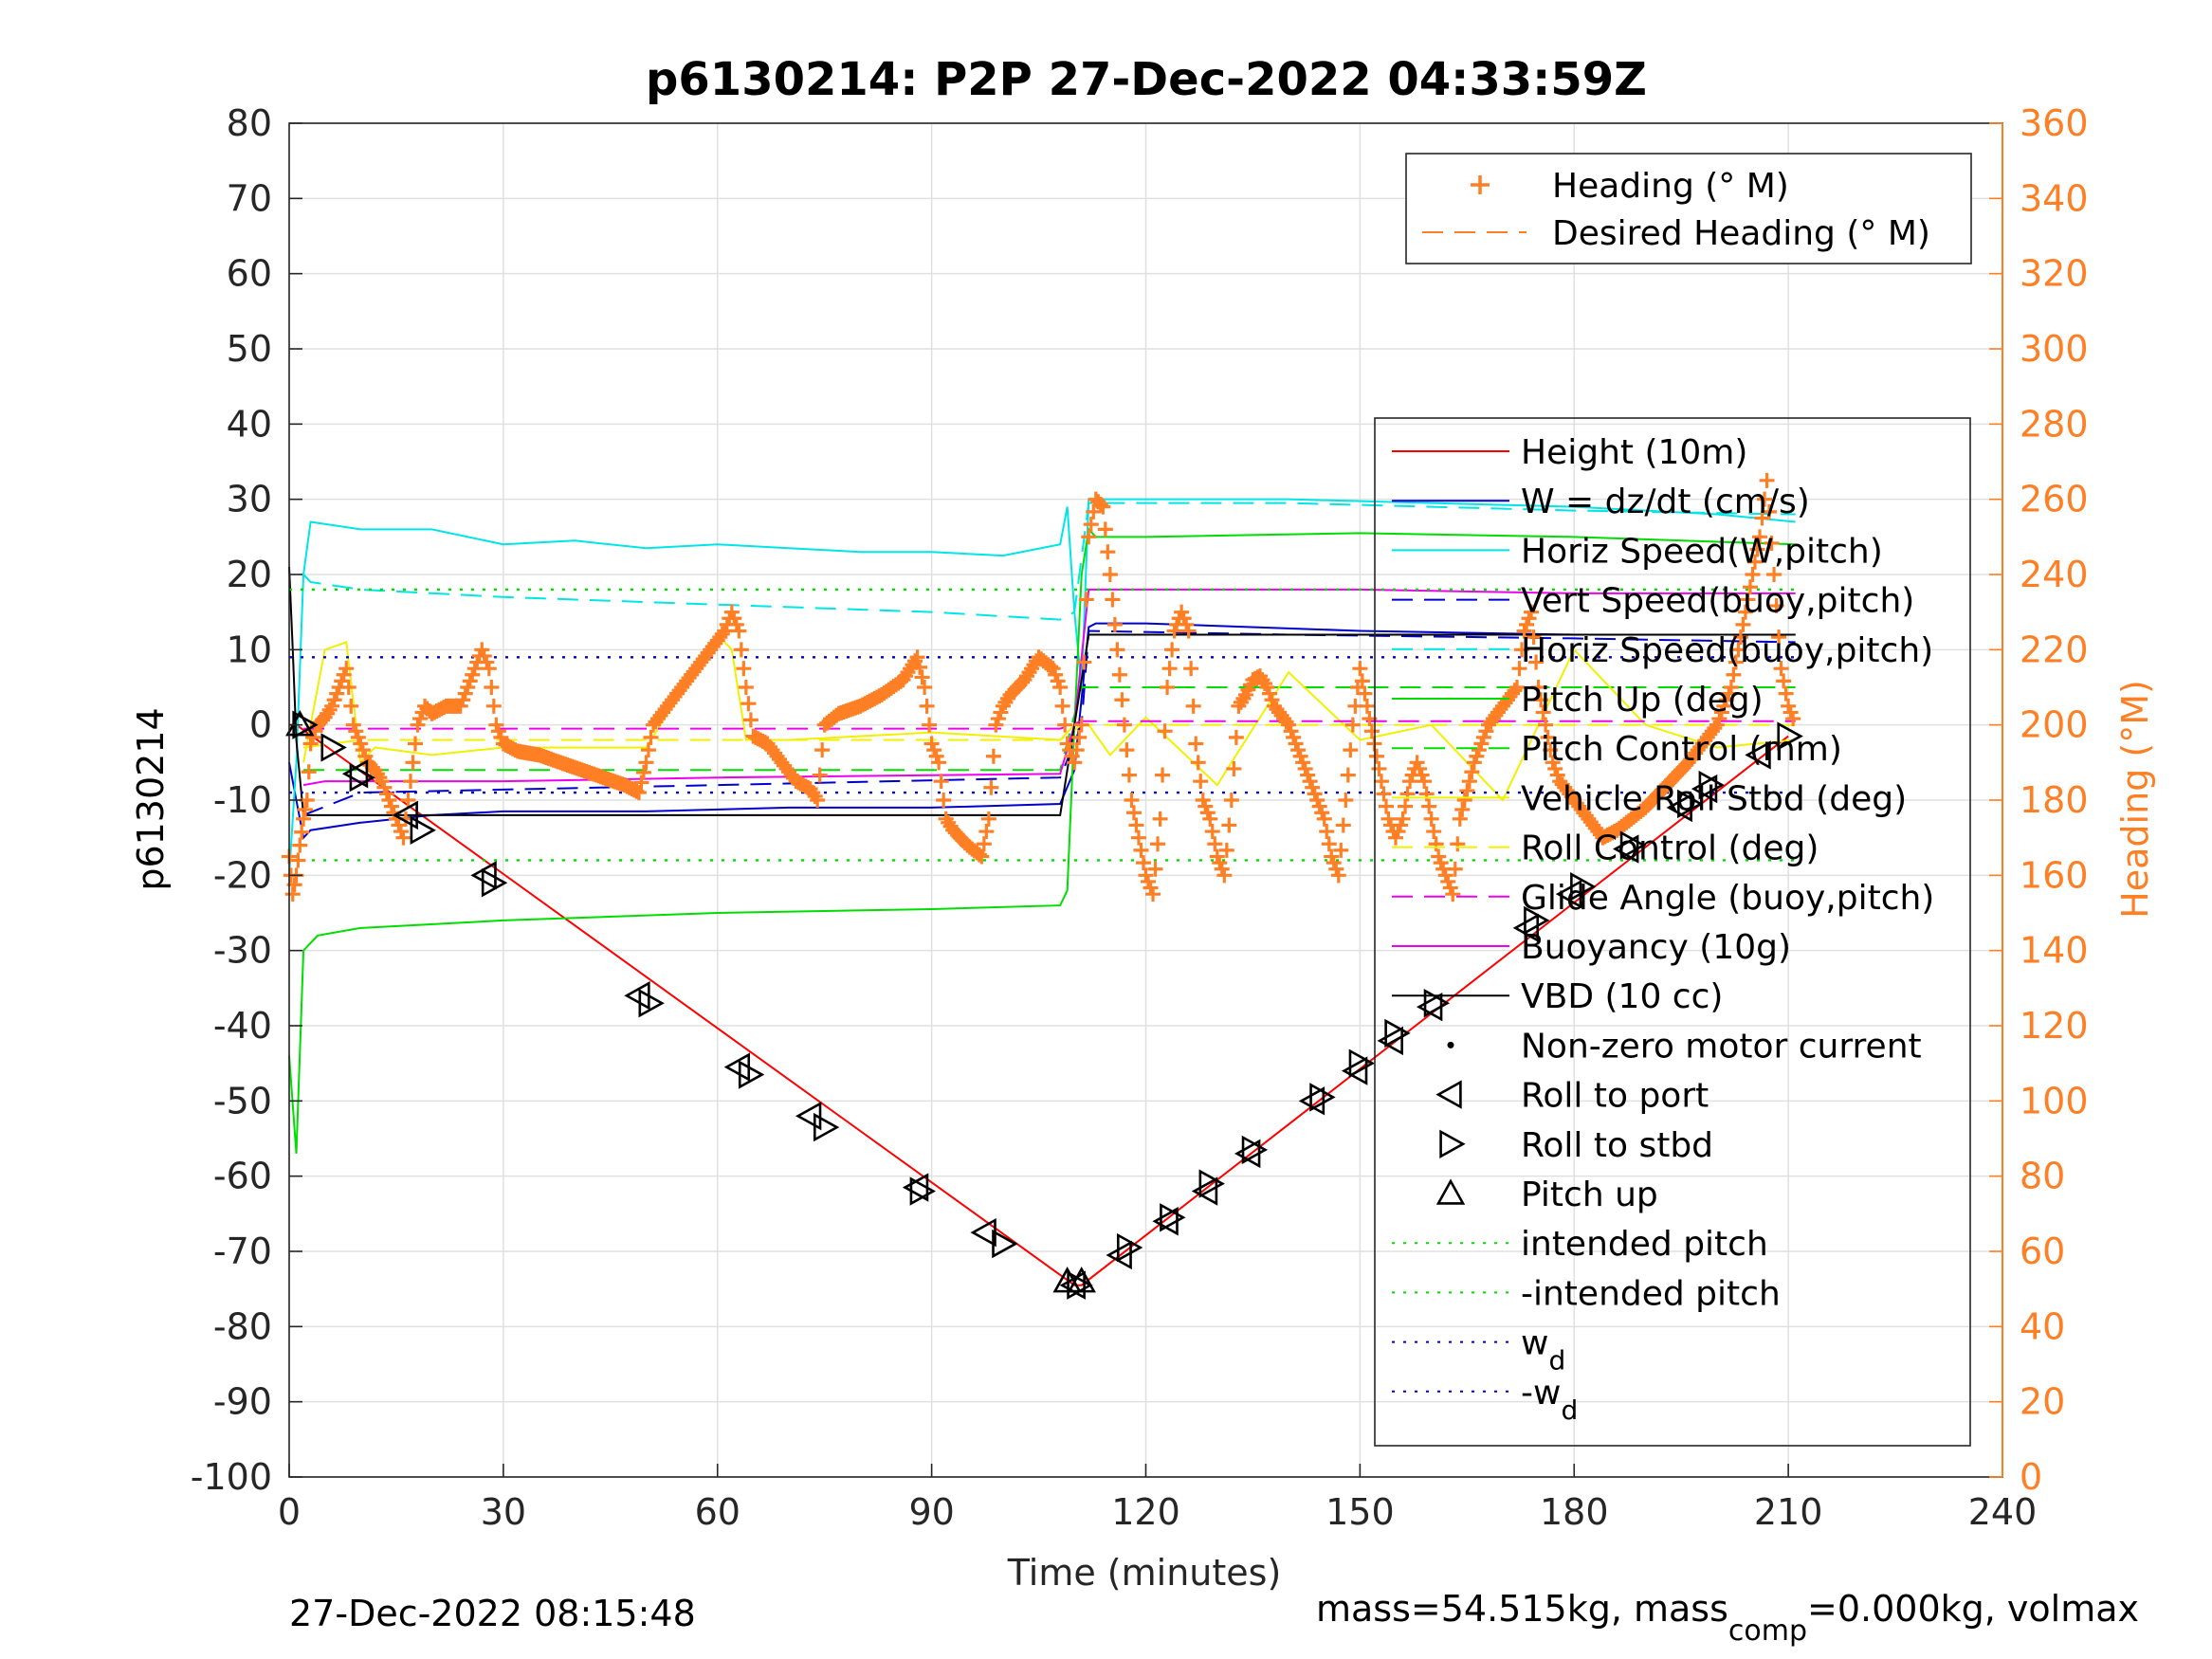  Describe the element at coordinates (2054, 274) in the screenshot. I see `y-right-tick-label: 320` at that location.